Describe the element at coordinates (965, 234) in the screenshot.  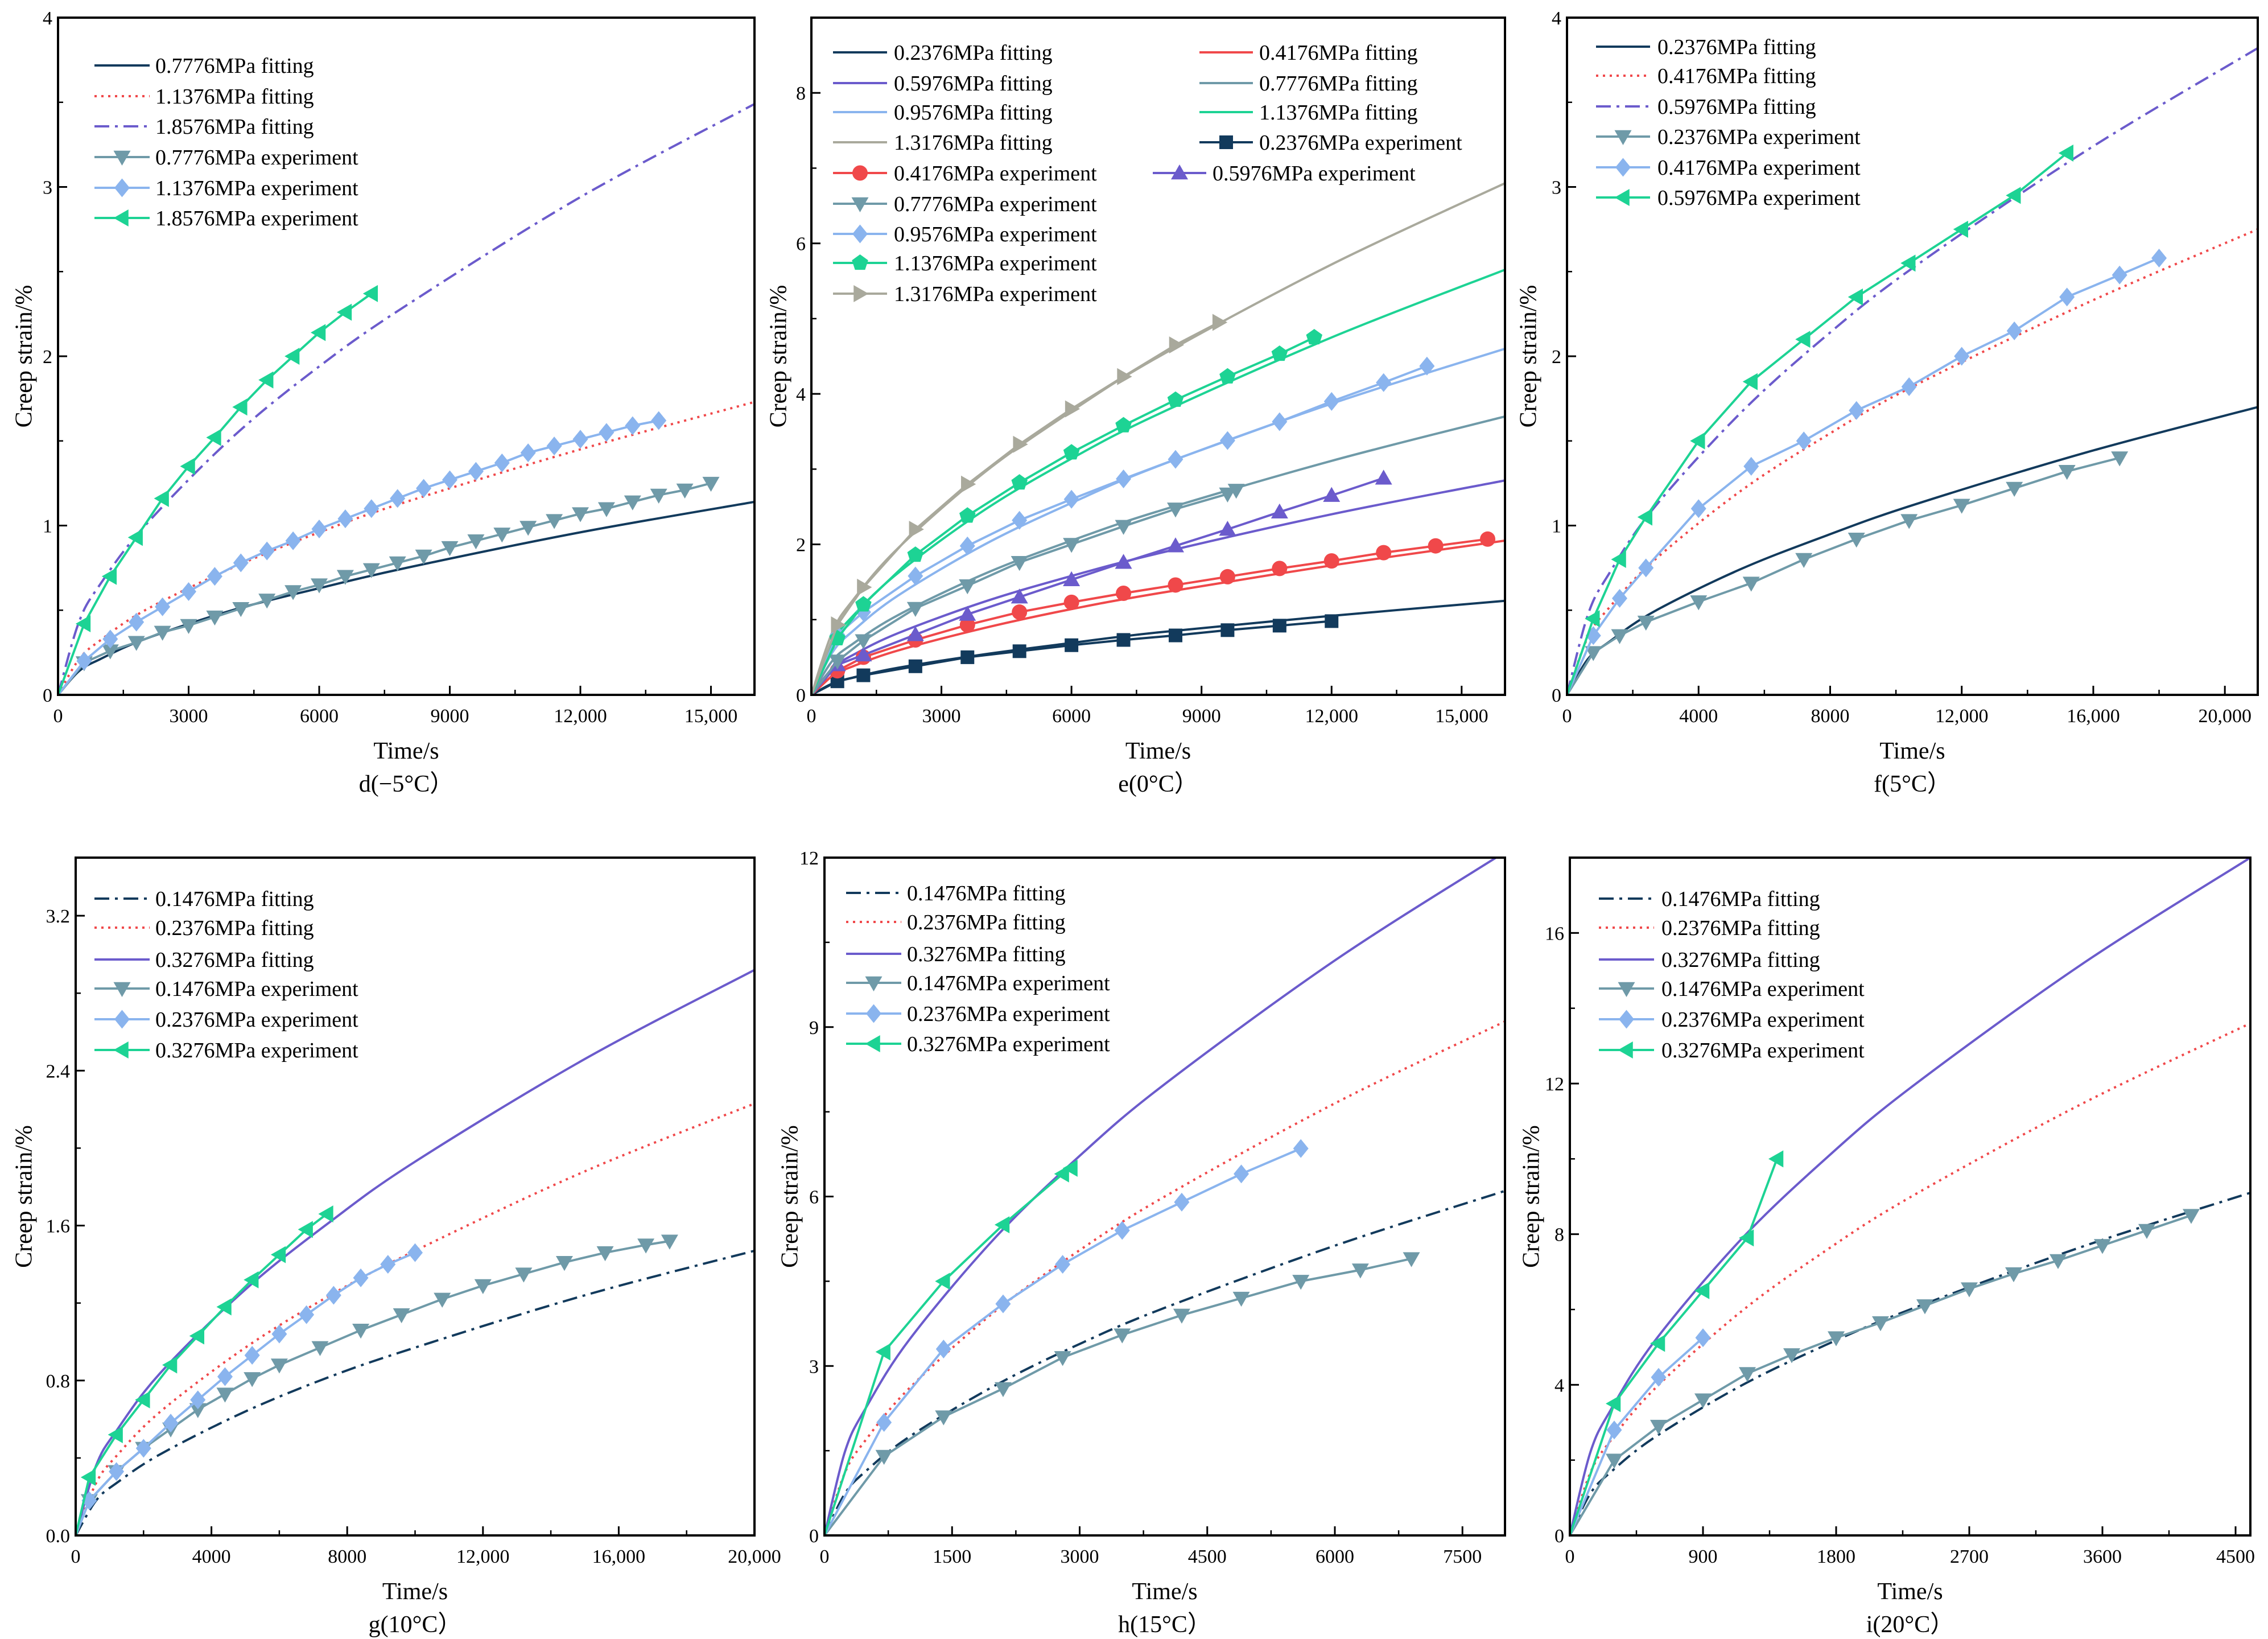
I see `legend-entry: 0.9576MPa experiment` at that location.